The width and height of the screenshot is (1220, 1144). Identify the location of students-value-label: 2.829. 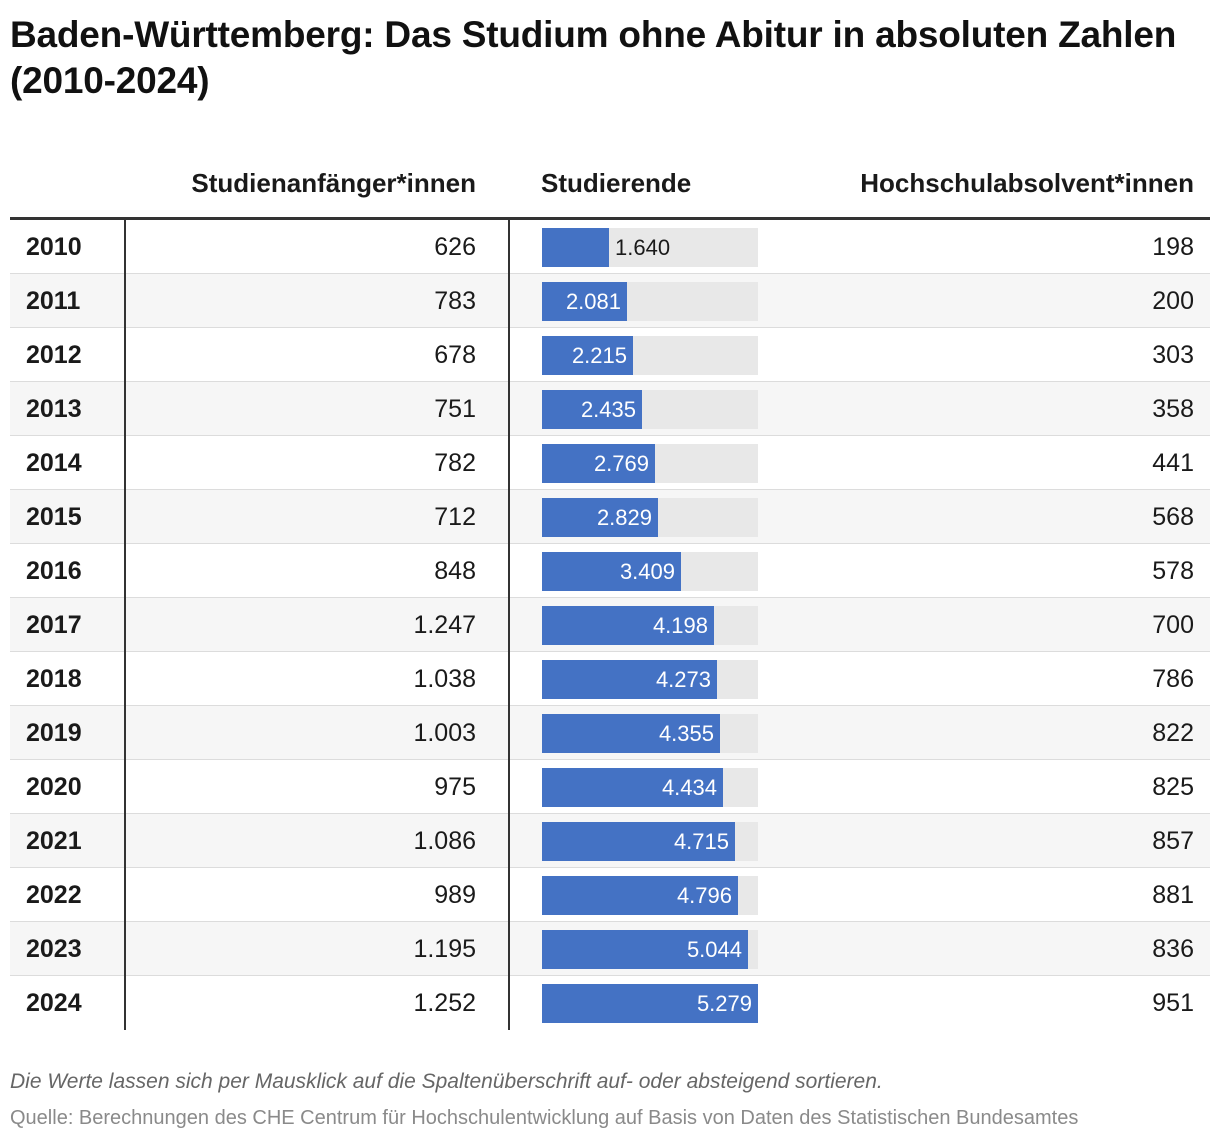
(624, 517).